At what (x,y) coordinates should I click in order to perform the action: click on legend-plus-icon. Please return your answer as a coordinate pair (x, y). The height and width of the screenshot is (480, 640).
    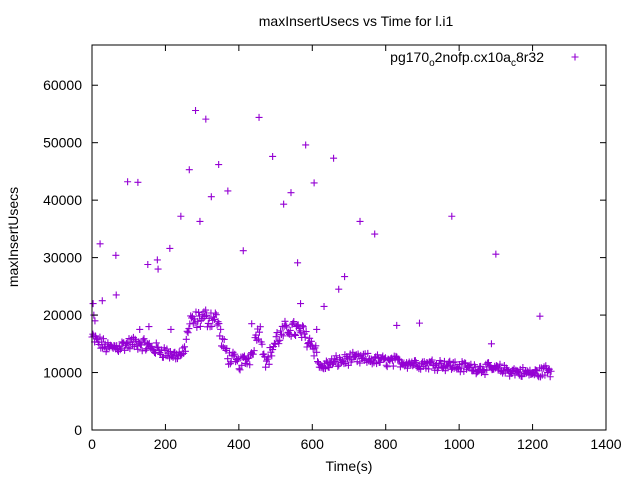
    Looking at the image, I should click on (575, 57).